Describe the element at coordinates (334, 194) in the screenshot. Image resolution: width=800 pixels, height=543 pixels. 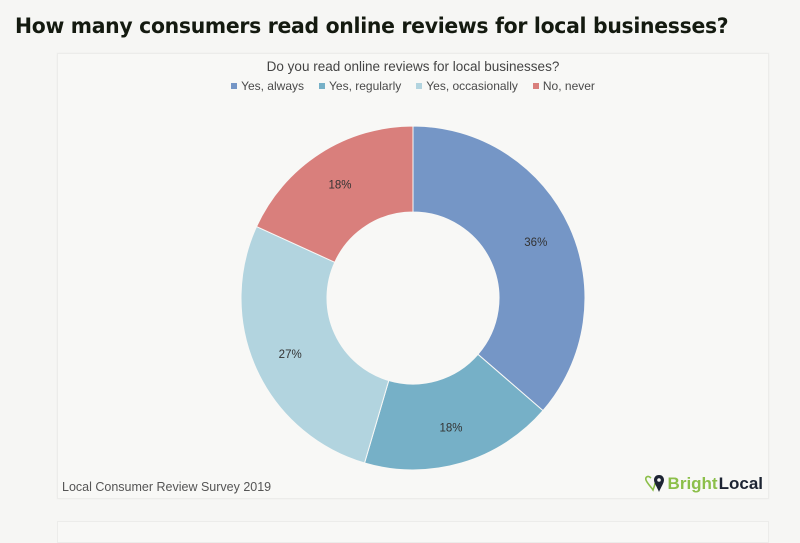
I see `slice-no-never` at that location.